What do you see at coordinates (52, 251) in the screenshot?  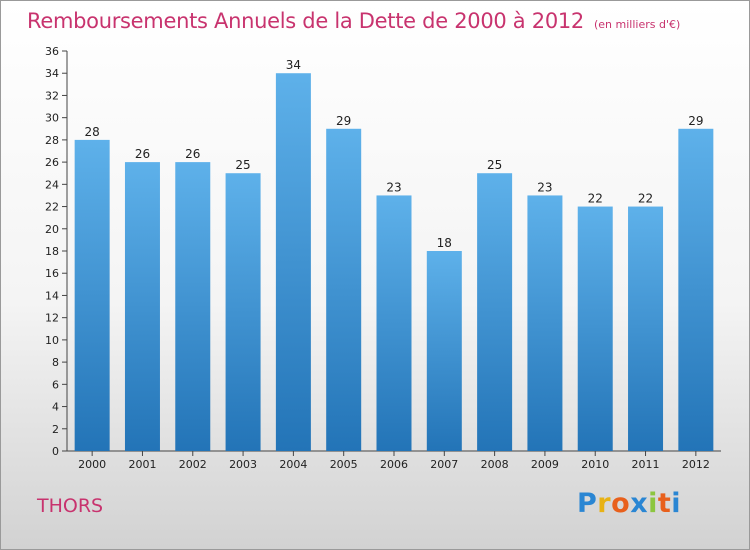 I see `y-tick-label: 18` at bounding box center [52, 251].